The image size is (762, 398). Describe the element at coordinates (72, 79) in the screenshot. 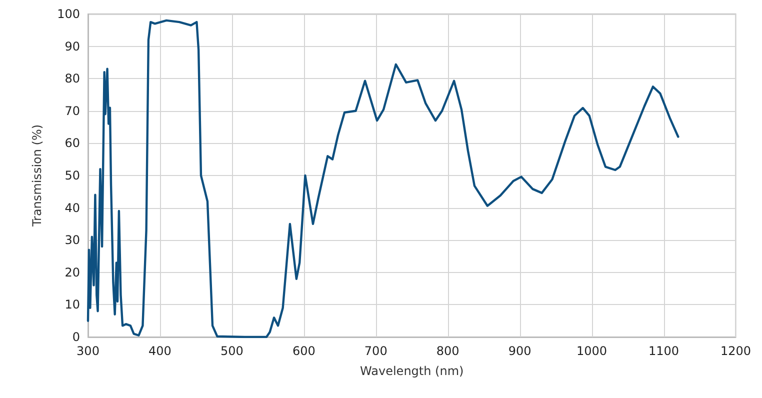

I see `y-tick-label: 80` at that location.